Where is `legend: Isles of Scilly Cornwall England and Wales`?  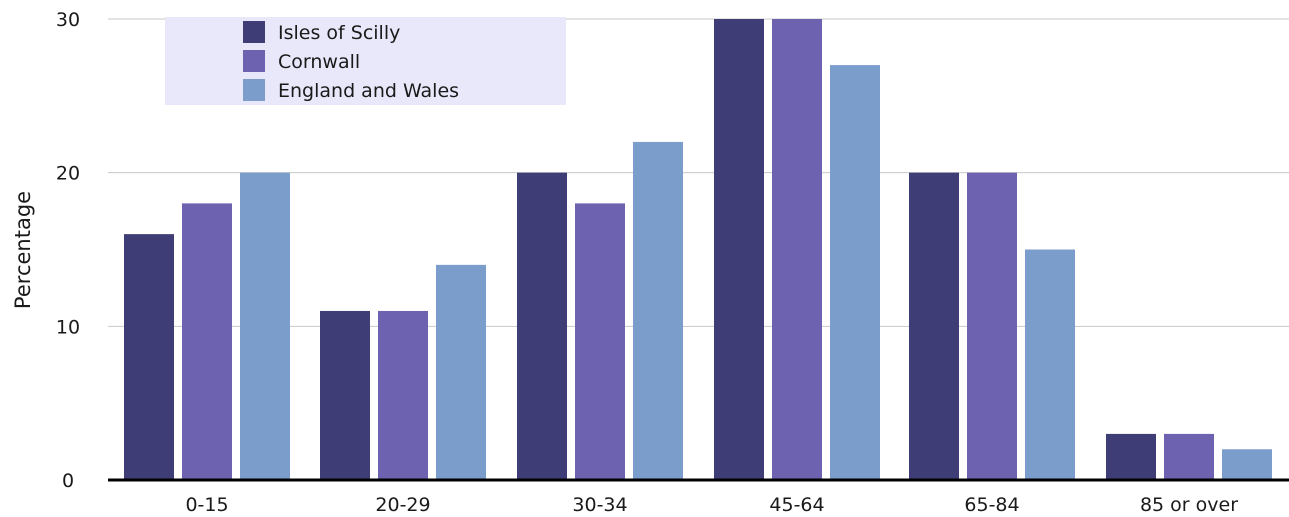
legend: Isles of Scilly Cornwall England and Wales is located at coordinates (365, 61).